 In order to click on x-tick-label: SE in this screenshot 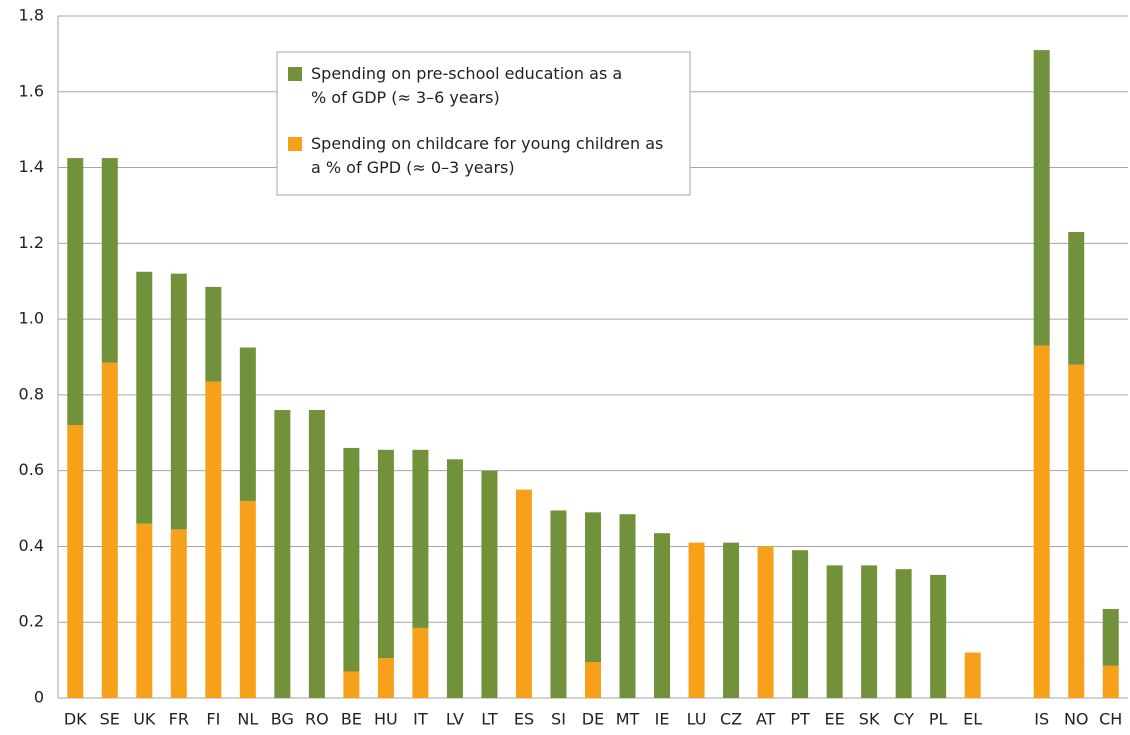, I will do `click(110, 719)`.